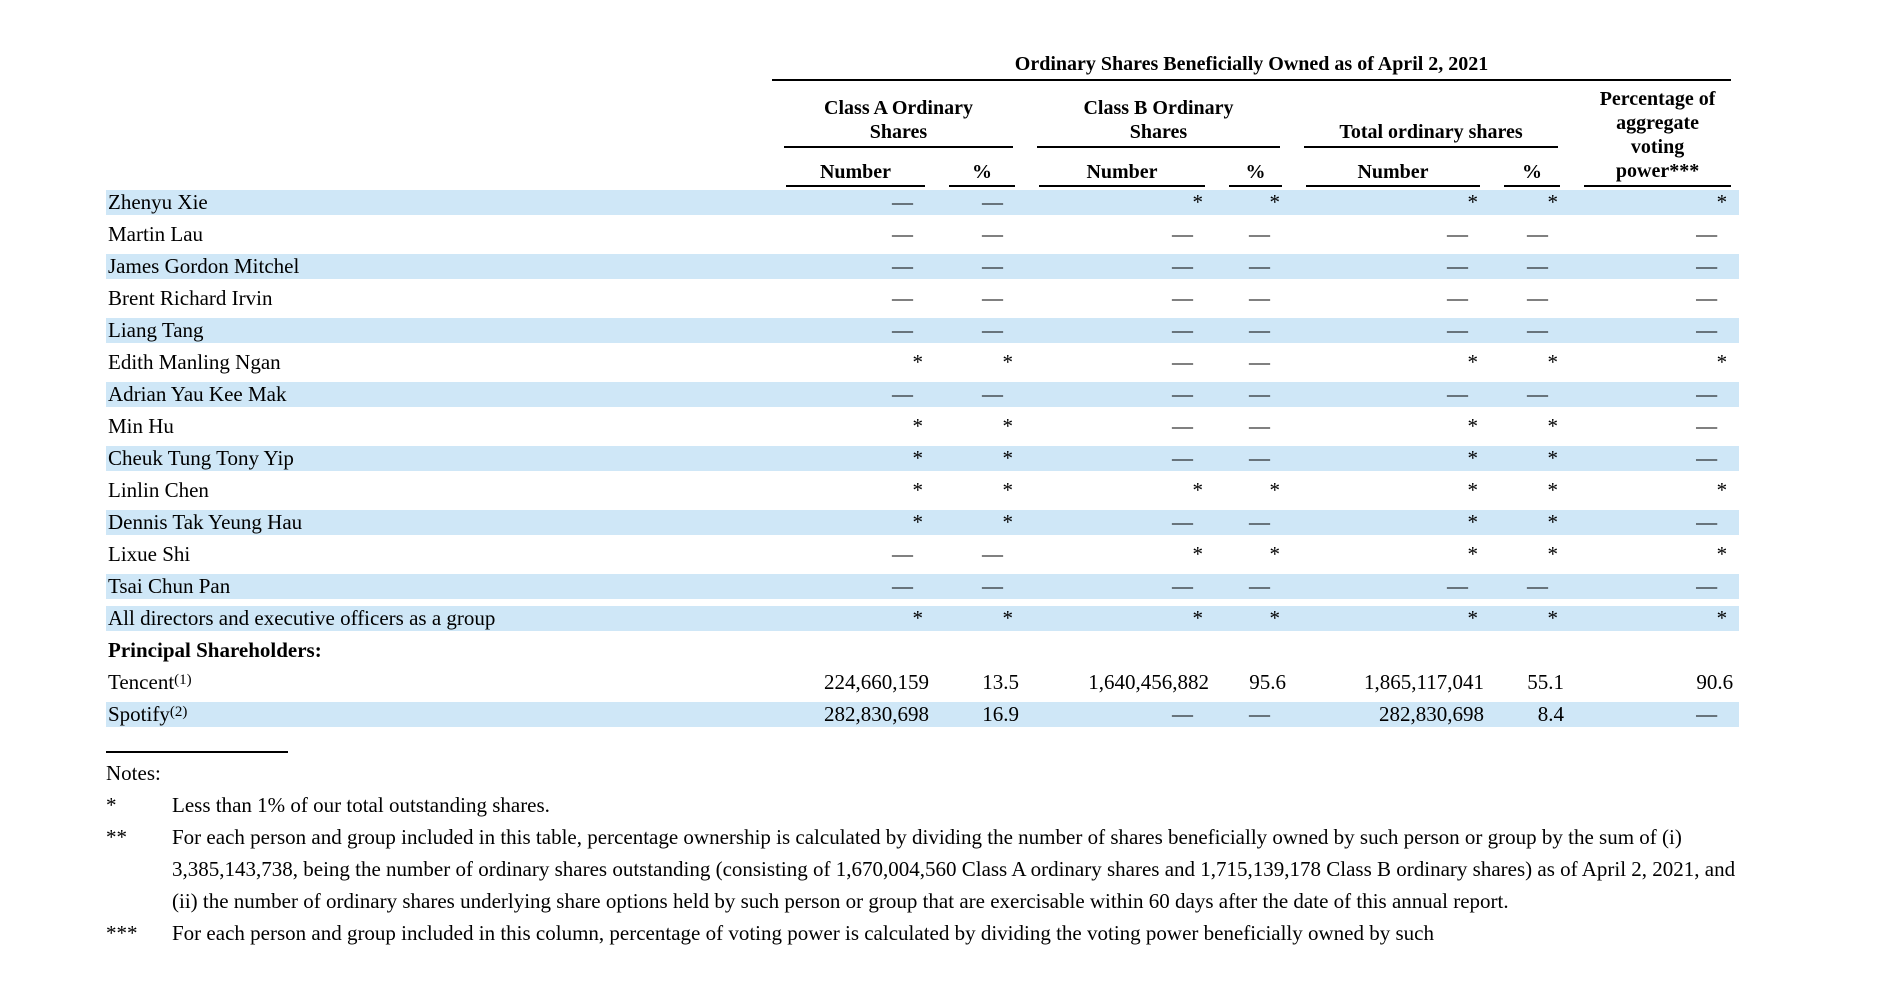 Image resolution: width=1890 pixels, height=986 pixels. I want to click on table-row: Lixue Shi — — * * * * *, so click(923, 555).